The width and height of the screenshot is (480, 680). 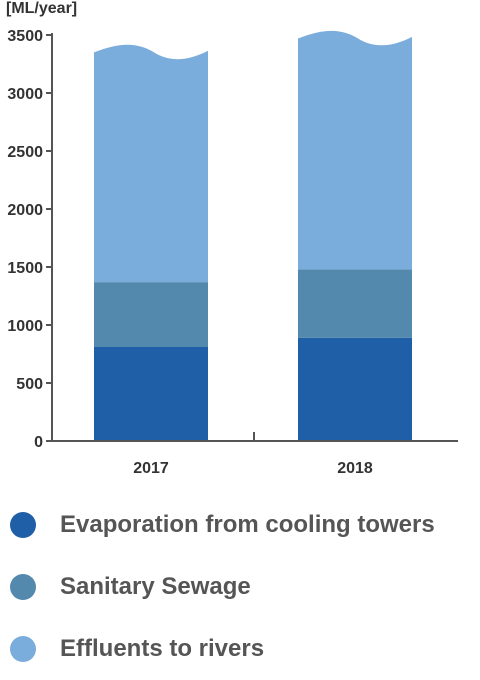 What do you see at coordinates (355, 150) in the screenshot?
I see `bar-2018-effluents-to-rivers` at bounding box center [355, 150].